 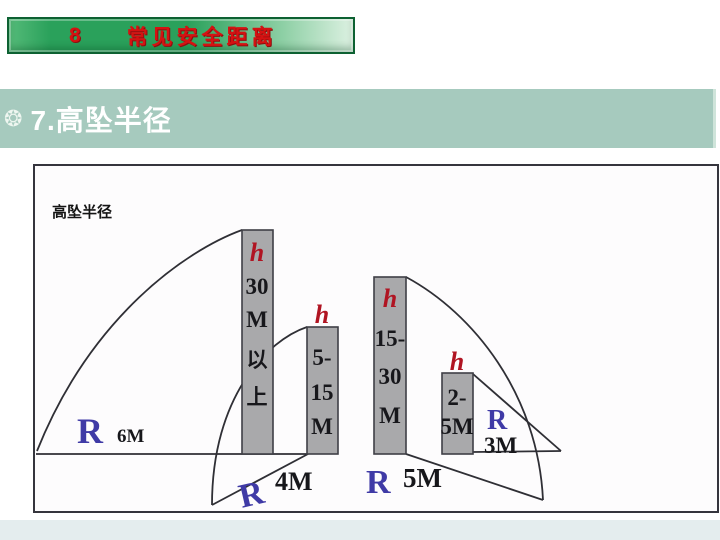 What do you see at coordinates (101, 120) in the screenshot?
I see `section-title: 7.高坠半径` at bounding box center [101, 120].